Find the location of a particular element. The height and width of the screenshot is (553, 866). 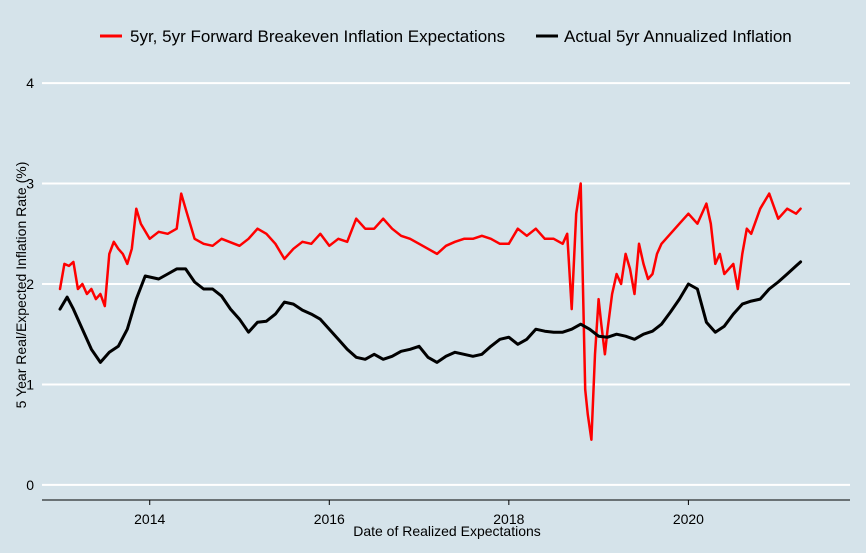

y-tick-label: 1 is located at coordinates (30, 384).